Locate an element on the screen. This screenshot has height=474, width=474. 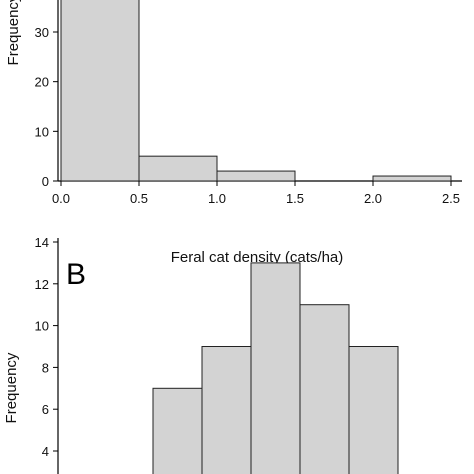
panel-a-x-tick-label: 0.0 is located at coordinates (61, 198).